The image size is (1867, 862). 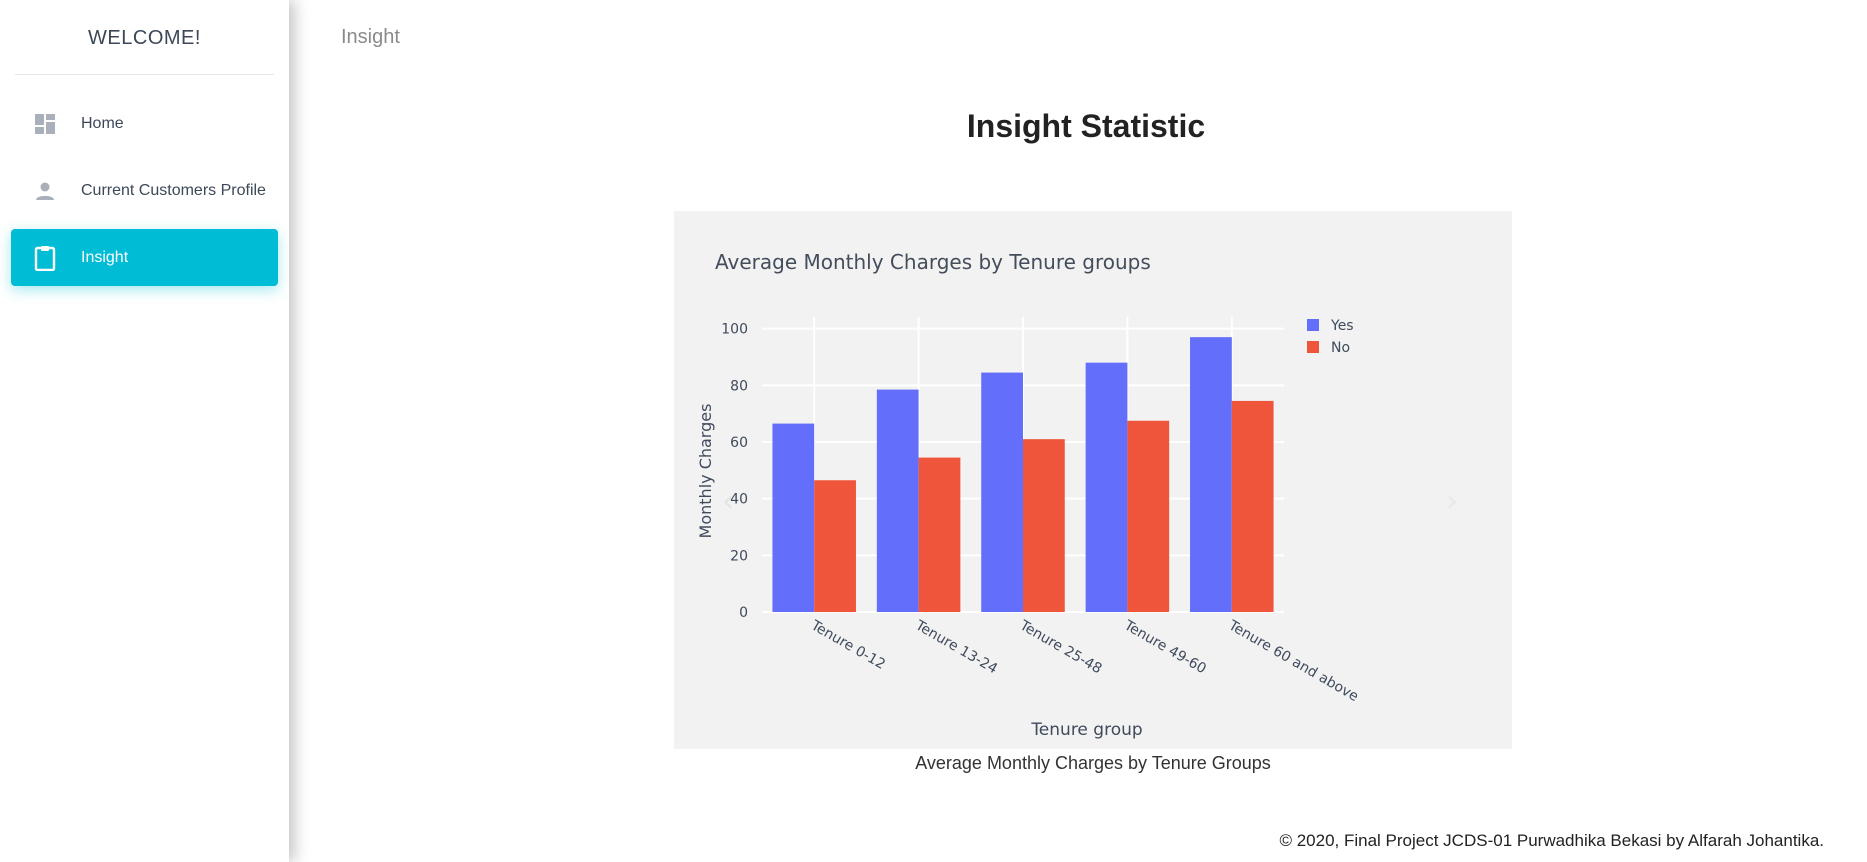 What do you see at coordinates (173, 190) in the screenshot?
I see `sidebar-item-label: Current Customers Profile` at bounding box center [173, 190].